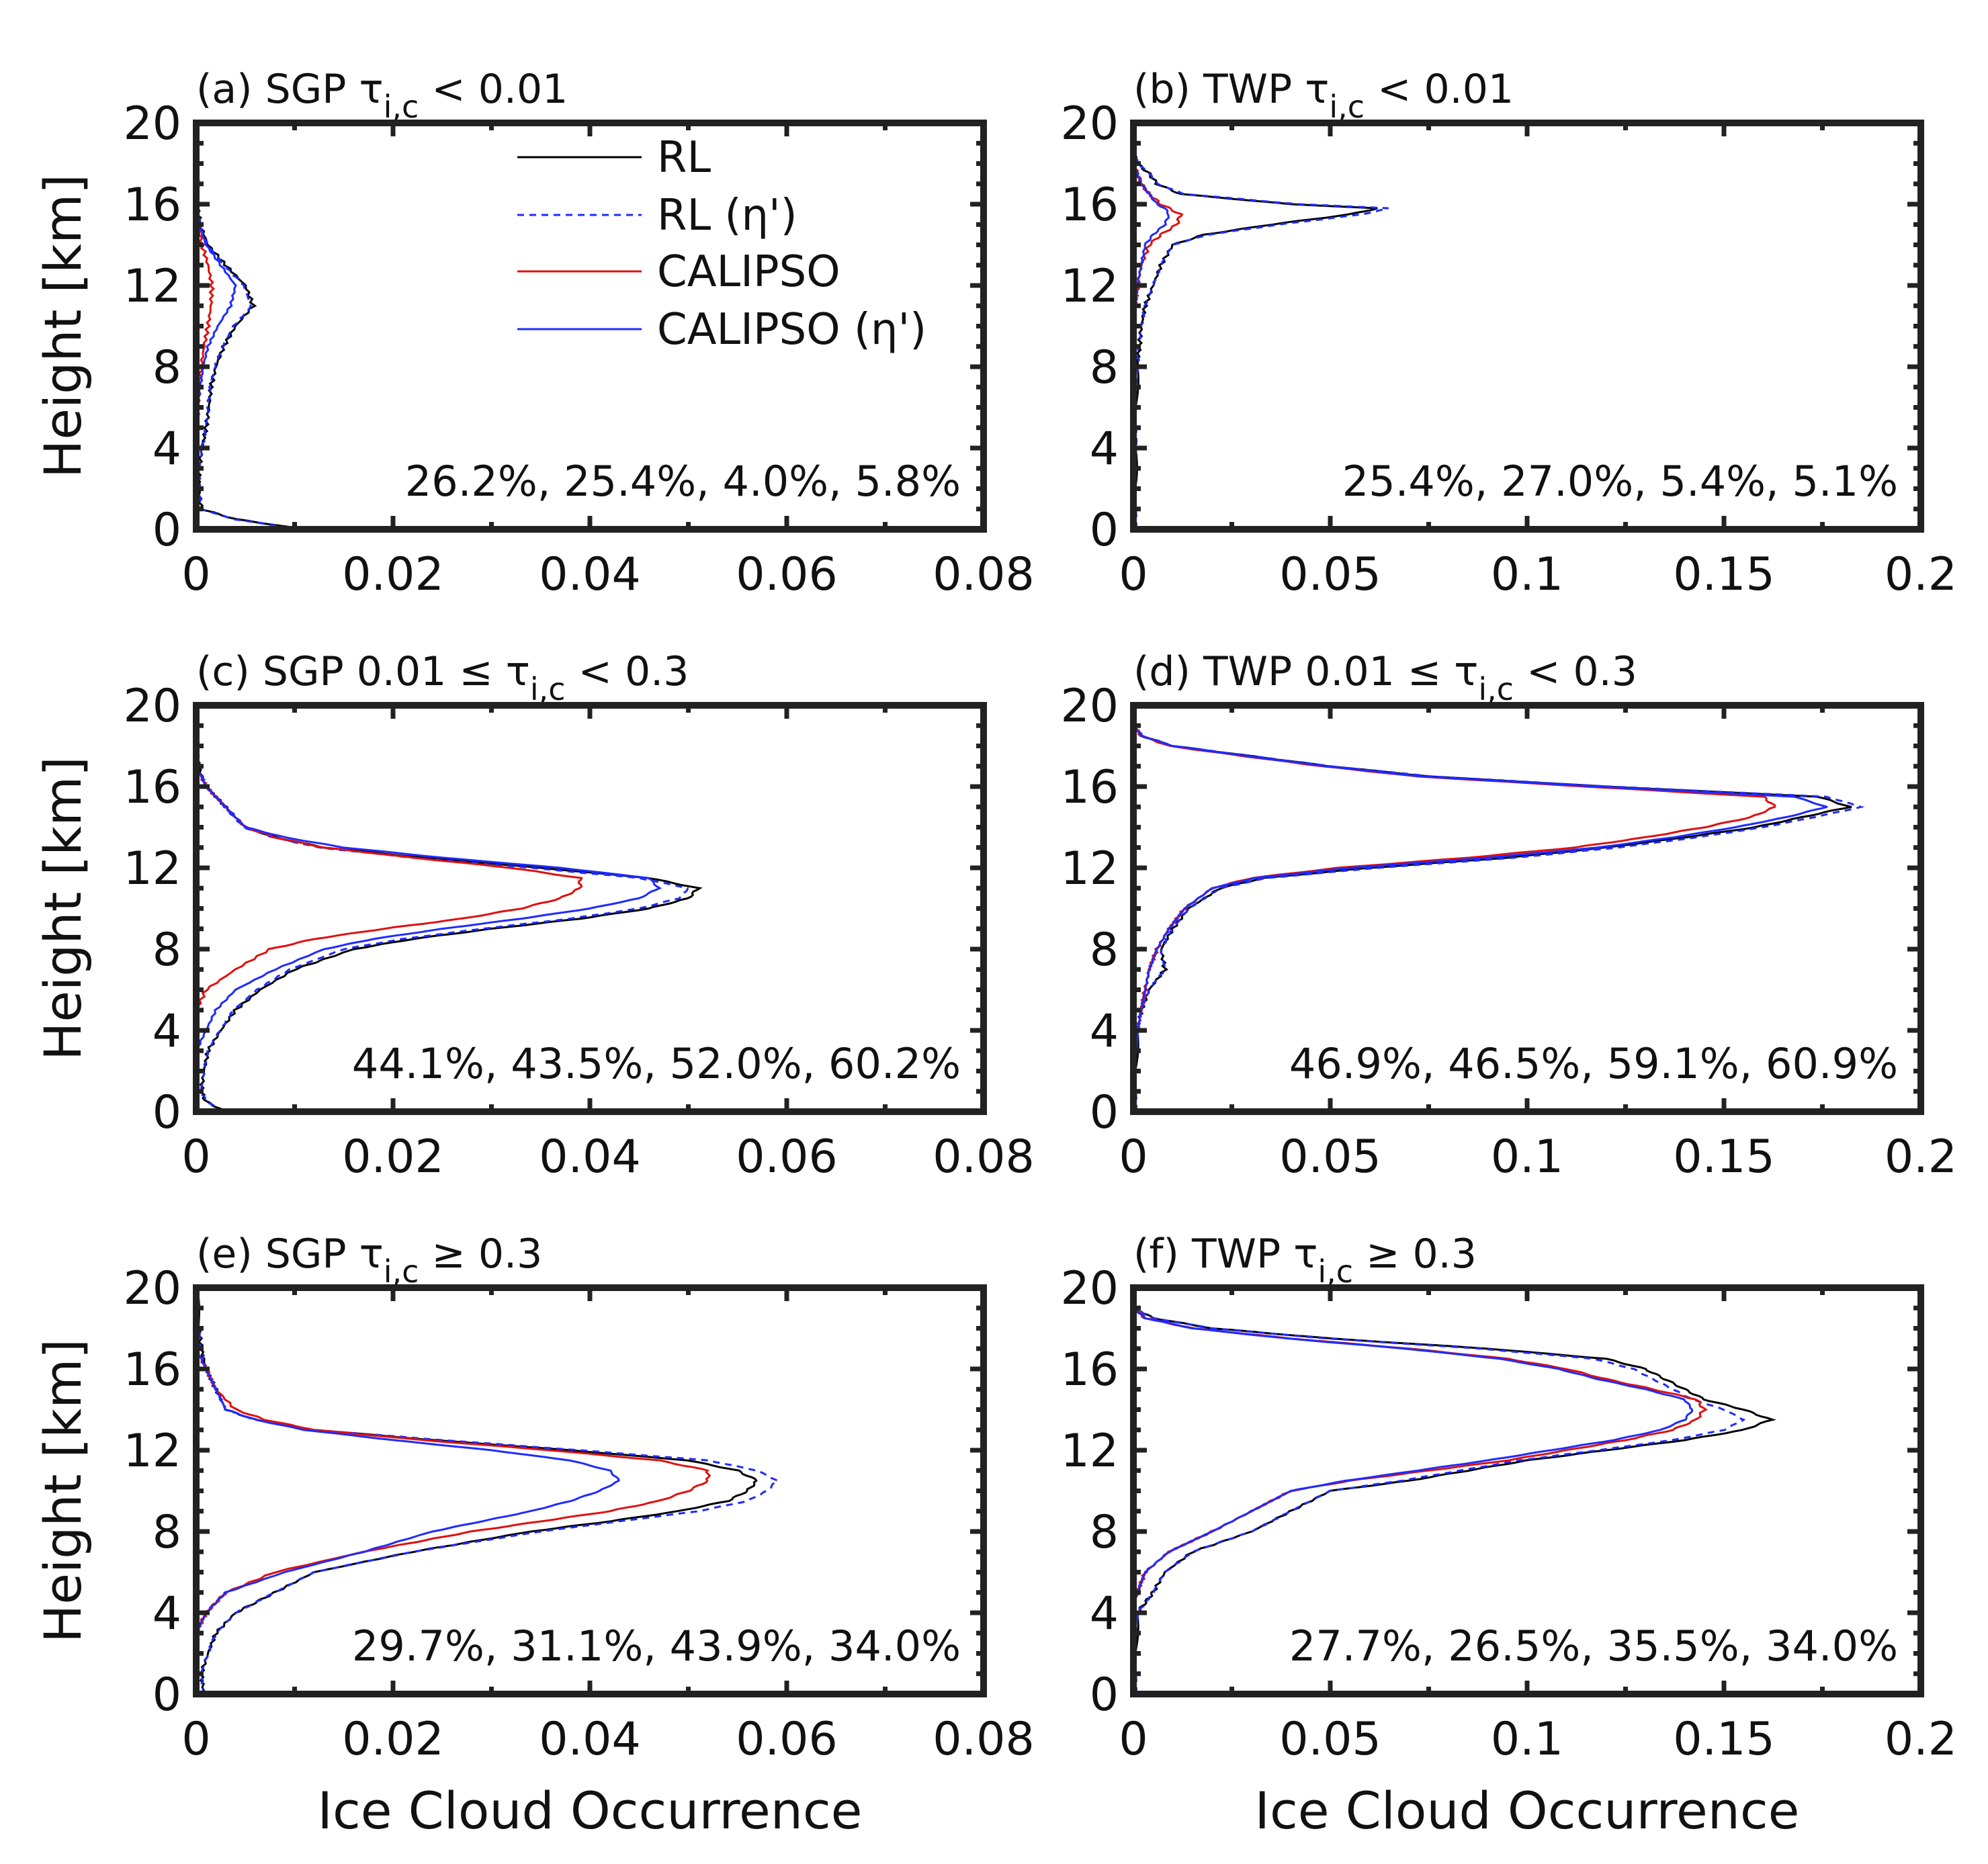  Describe the element at coordinates (442, 677) in the screenshot. I see `panel-title: (c) SGP 0.01 ≤ τi,c < 0.3` at that location.